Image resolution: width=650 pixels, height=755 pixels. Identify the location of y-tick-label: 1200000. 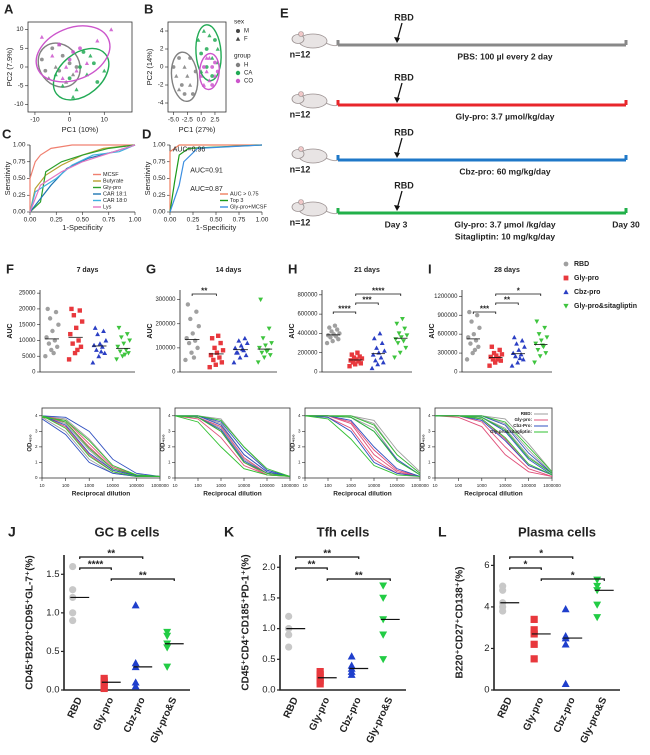
(446, 297).